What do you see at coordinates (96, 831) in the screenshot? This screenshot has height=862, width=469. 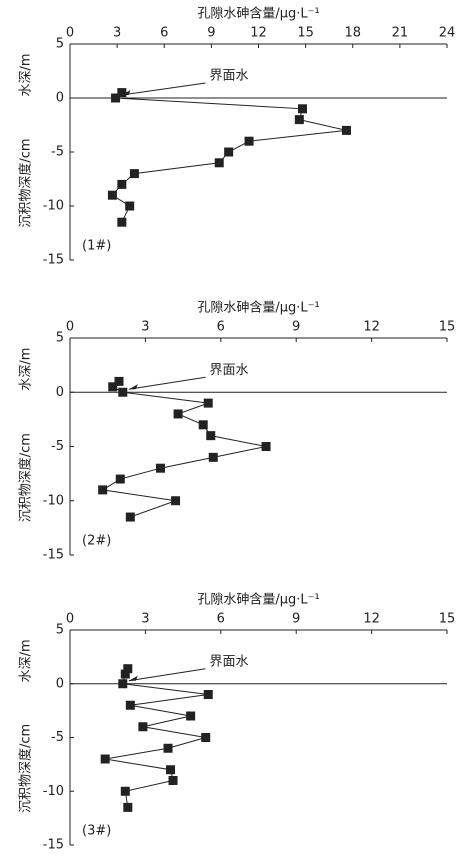 I see `panel-label: (3#)` at bounding box center [96, 831].